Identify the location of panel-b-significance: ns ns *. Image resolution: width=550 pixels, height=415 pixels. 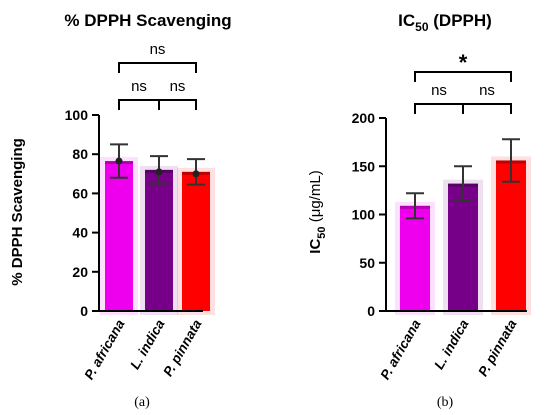
(463, 82).